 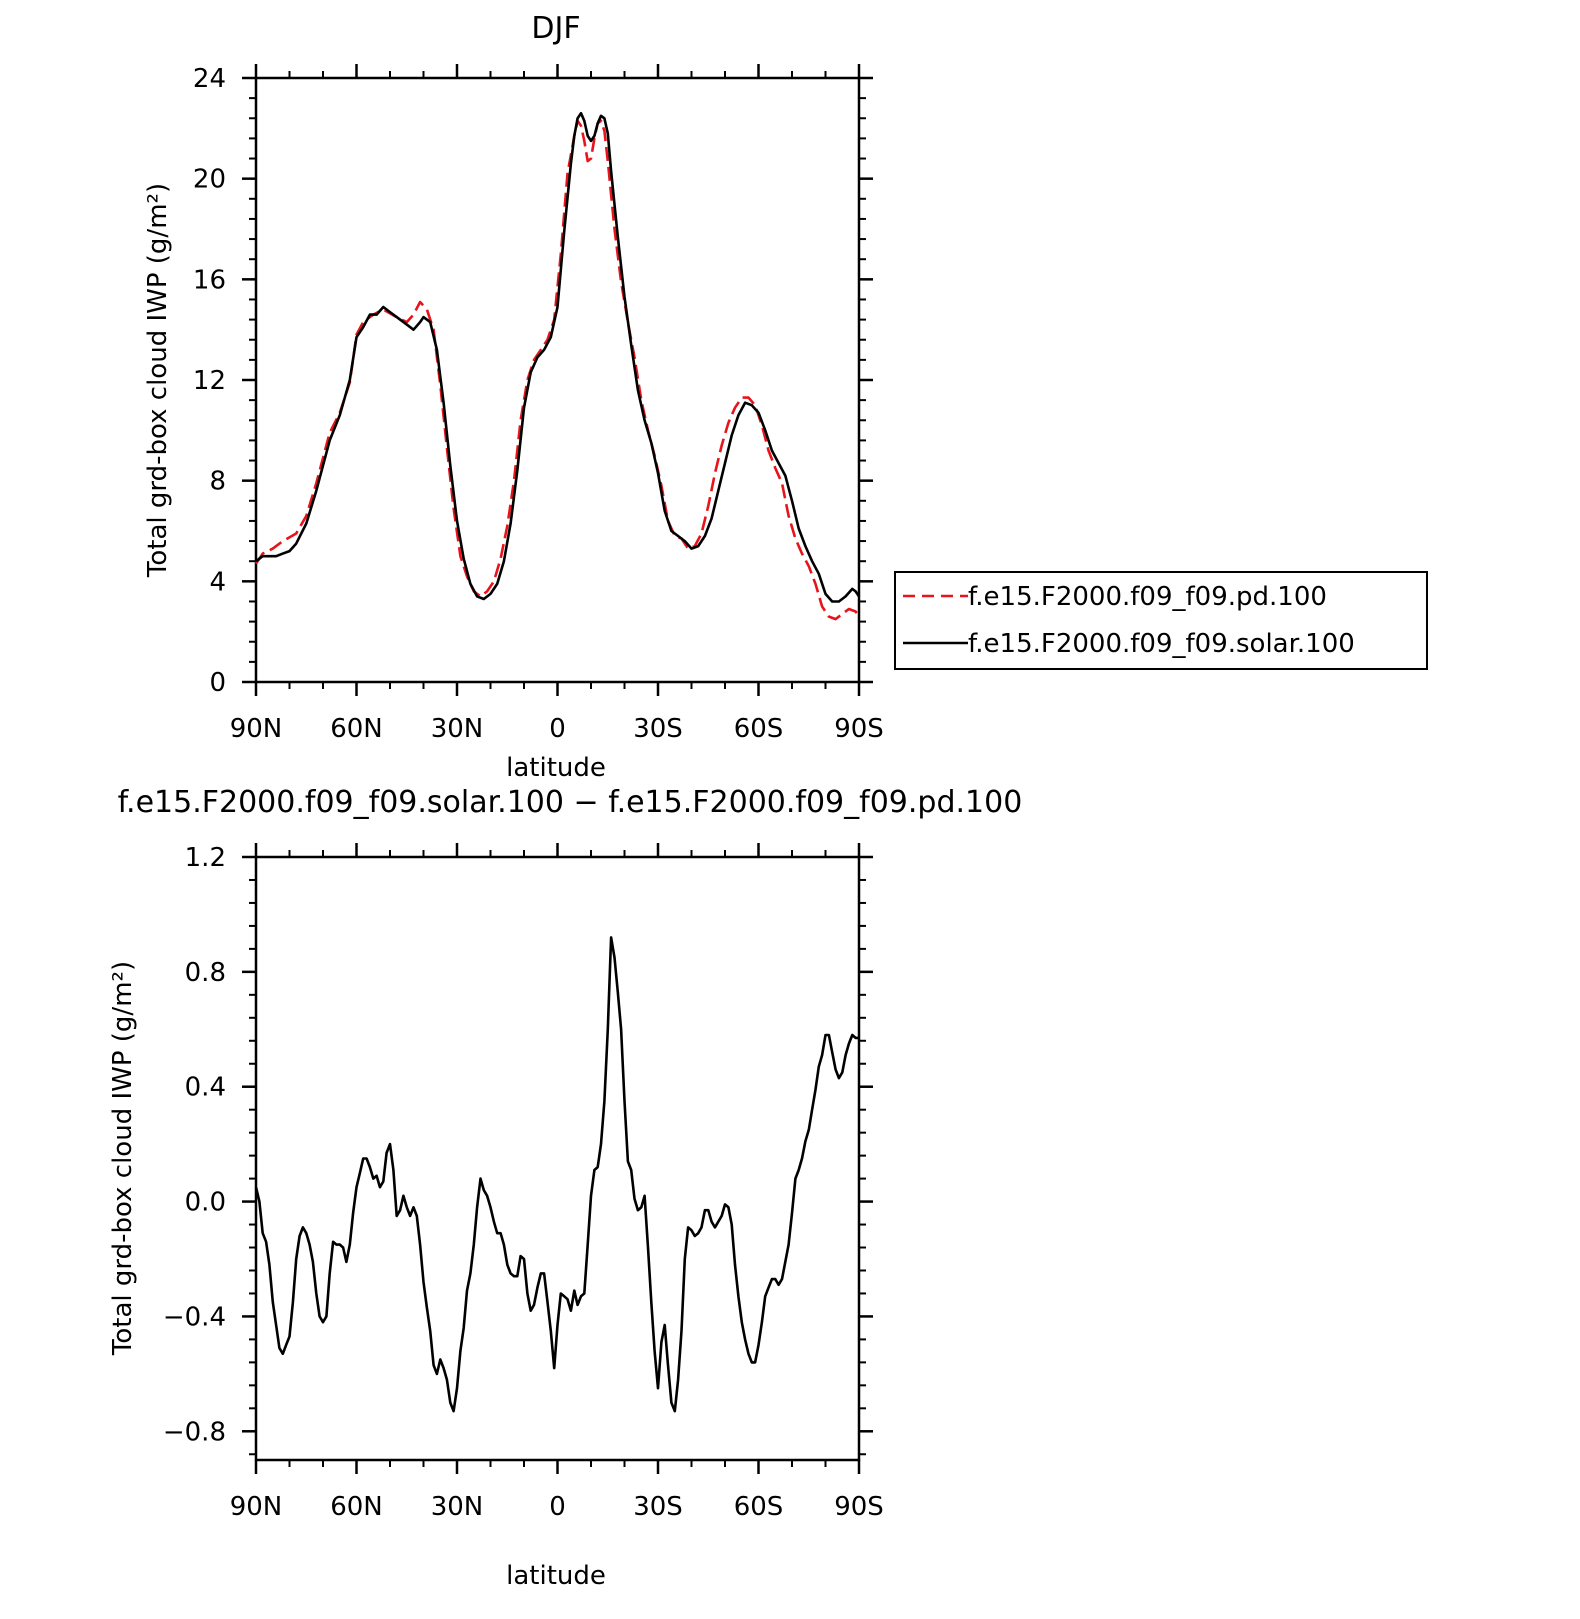 I want to click on bottom-series-group, so click(x=556, y=1174).